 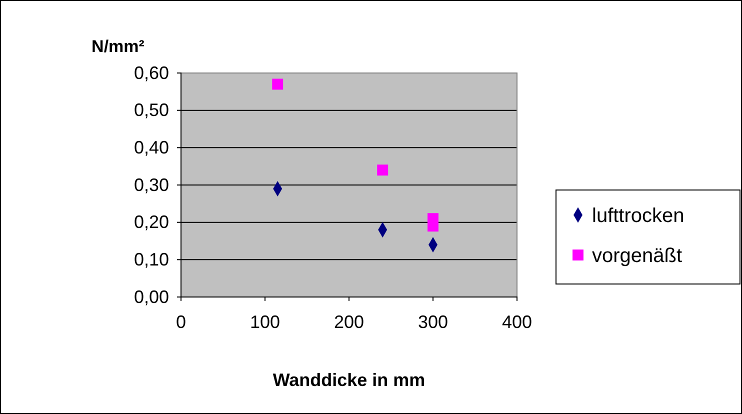 I want to click on x-tick-label: 200, so click(x=349, y=322).